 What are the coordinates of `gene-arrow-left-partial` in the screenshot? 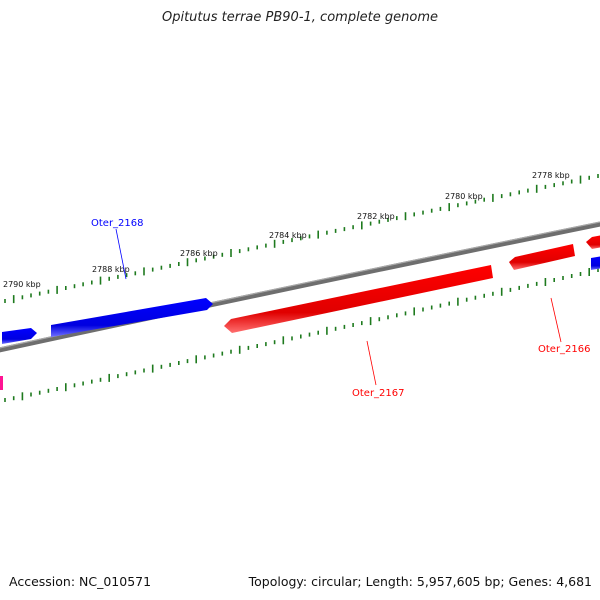 It's located at (19, 336).